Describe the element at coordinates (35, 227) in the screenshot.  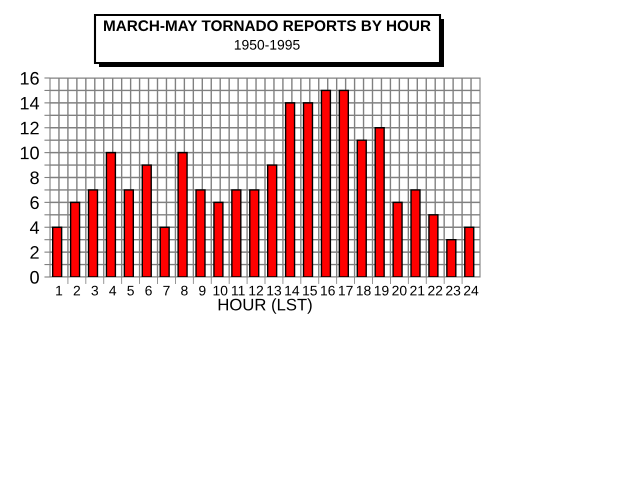
I see `y-tick-label: 4` at that location.